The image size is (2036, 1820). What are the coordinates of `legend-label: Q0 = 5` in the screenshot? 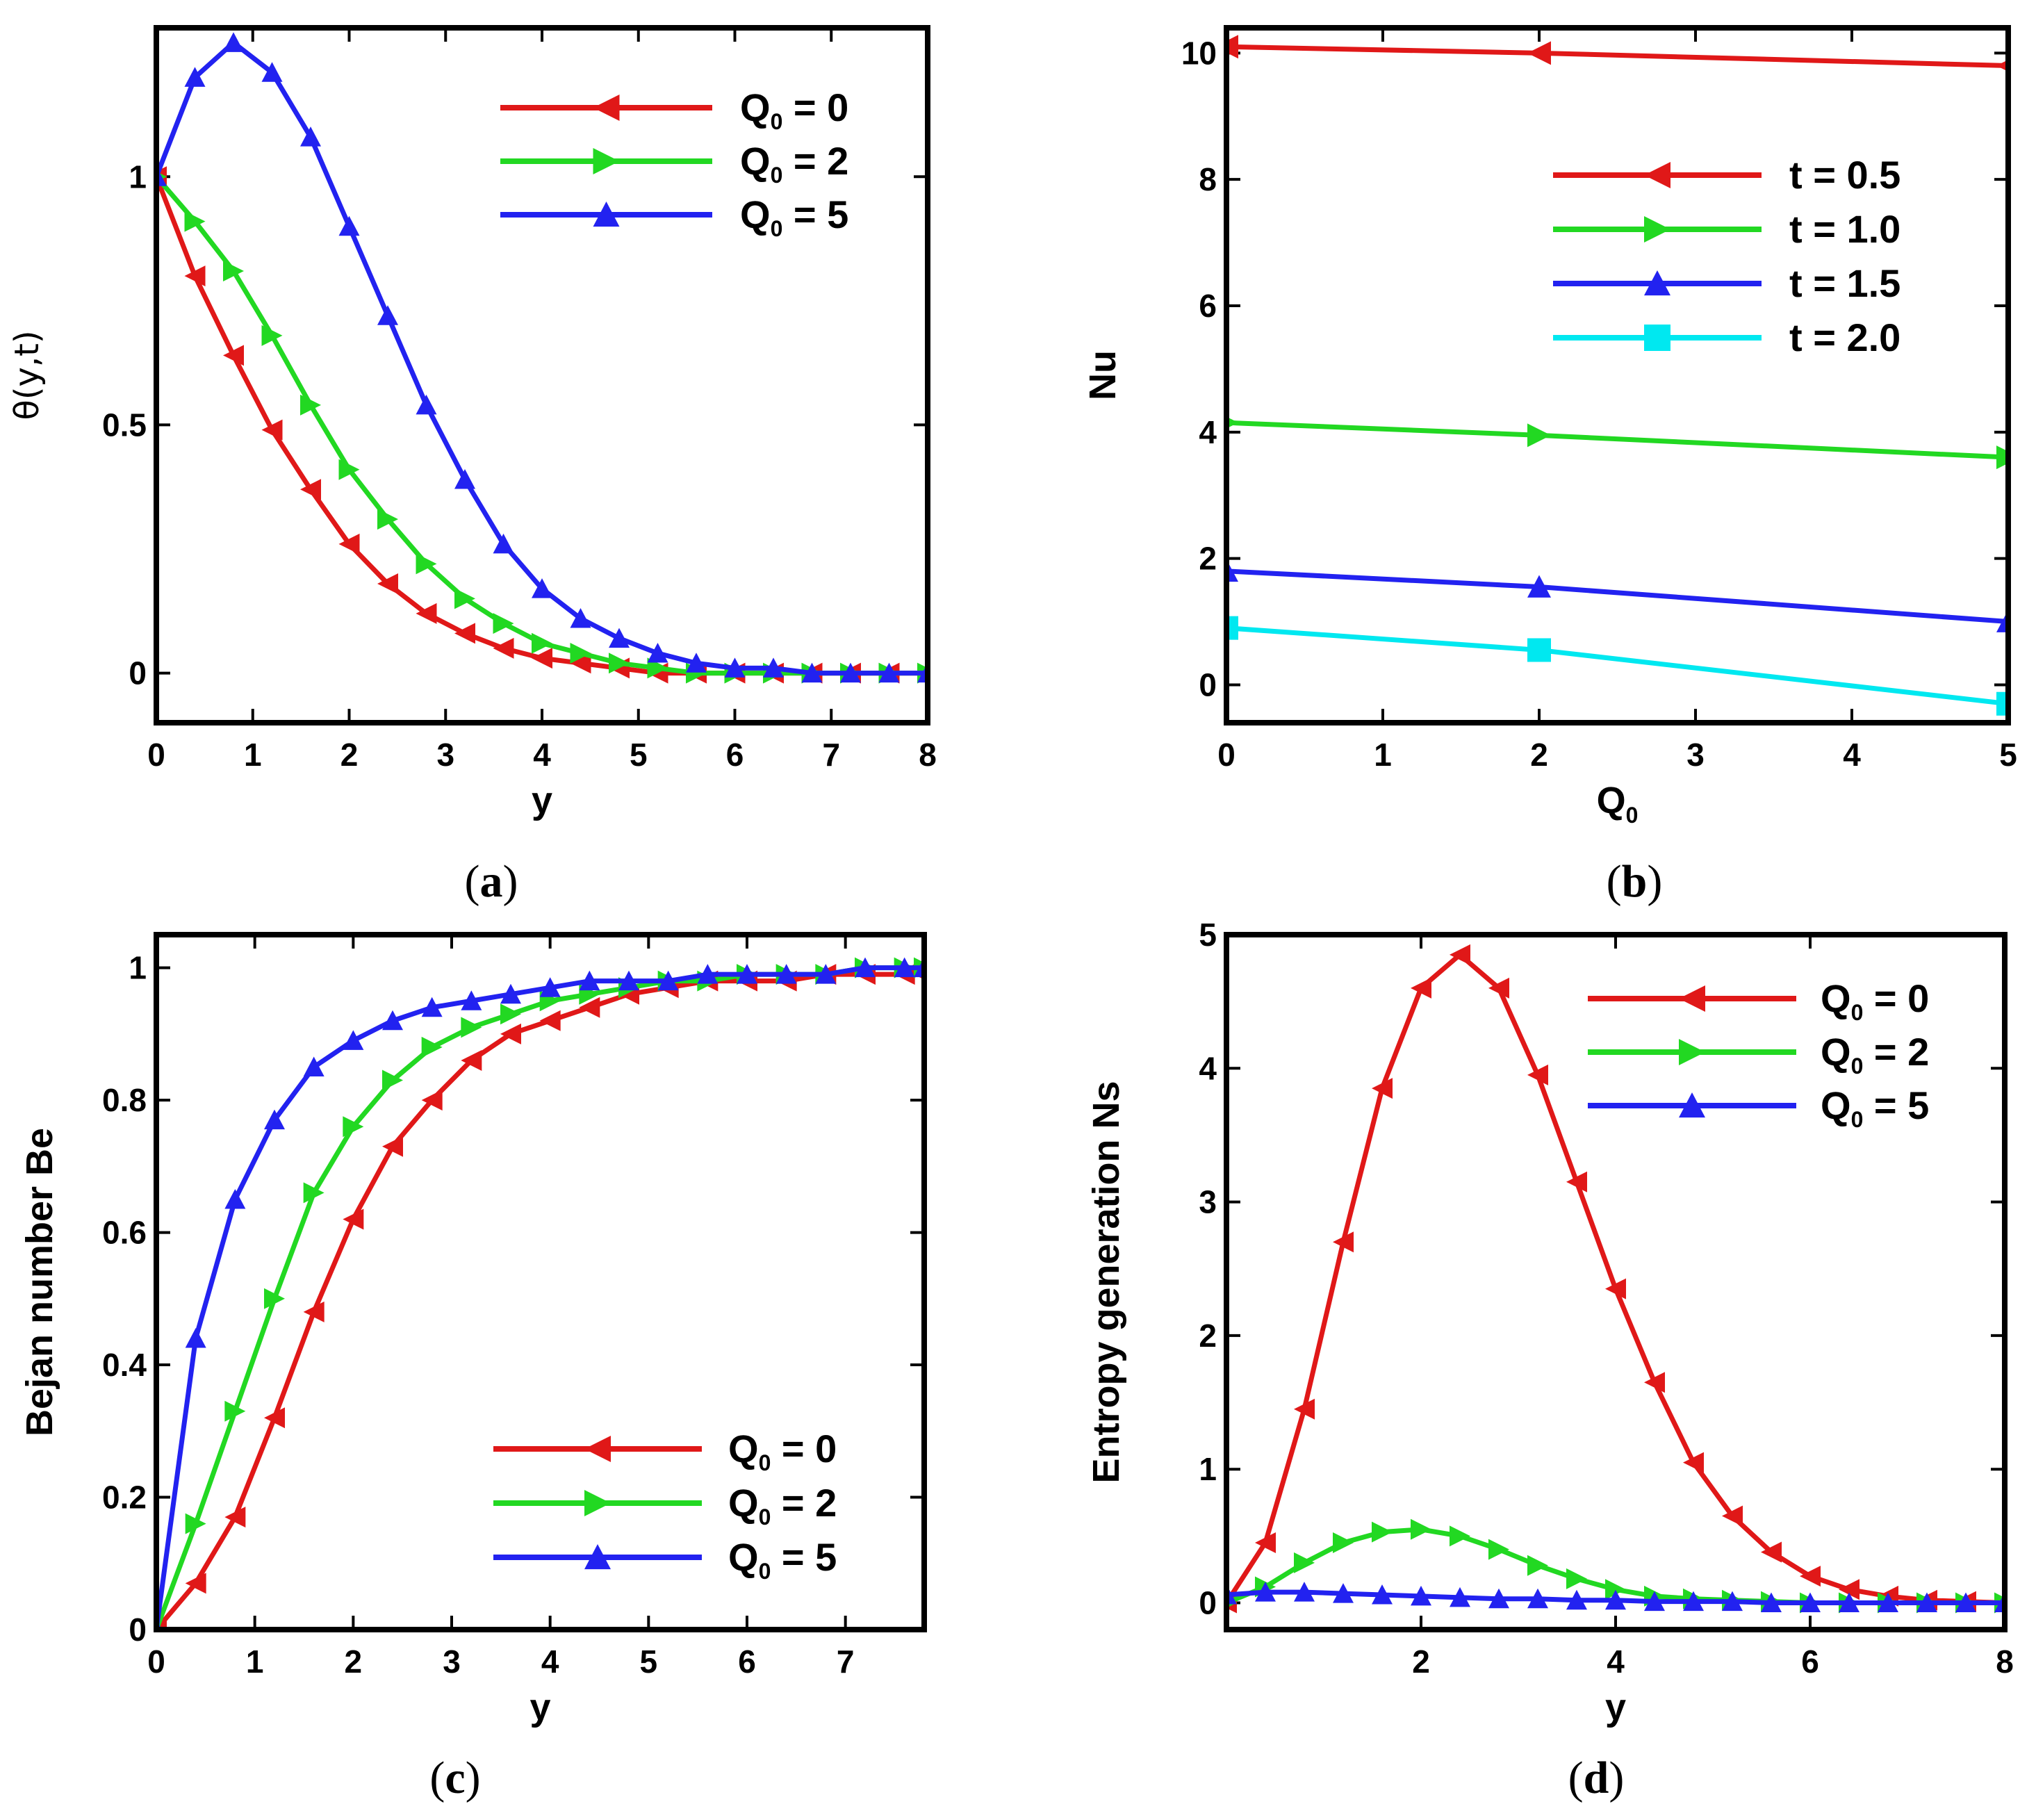 It's located at (1875, 1107).